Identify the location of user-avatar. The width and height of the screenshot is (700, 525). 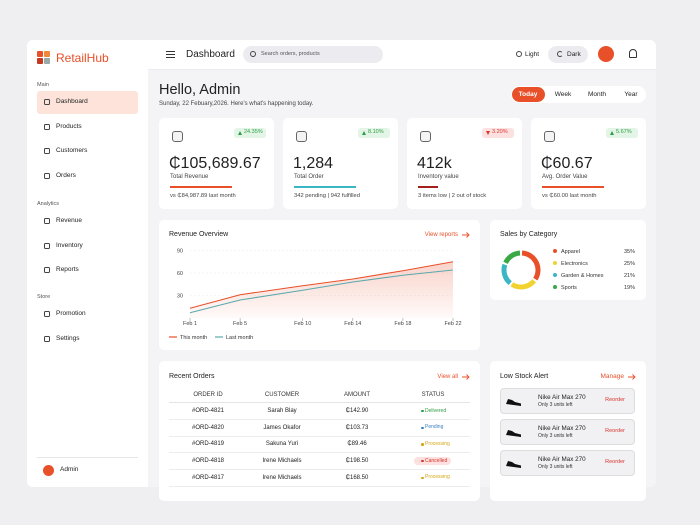
(48, 470).